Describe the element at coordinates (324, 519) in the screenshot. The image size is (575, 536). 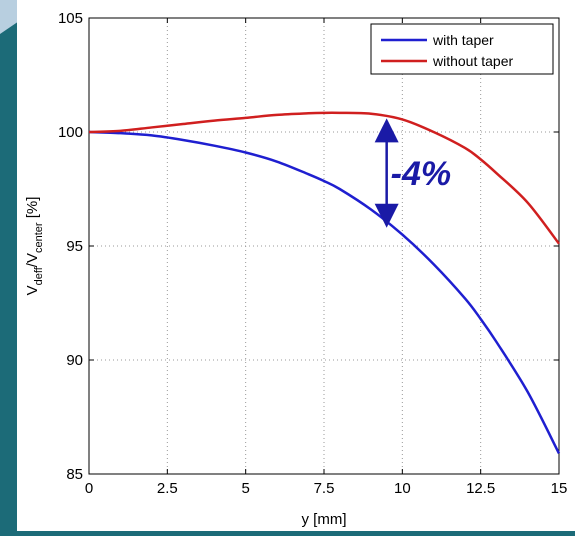
I see `x-axis-title: y [mm]` at that location.